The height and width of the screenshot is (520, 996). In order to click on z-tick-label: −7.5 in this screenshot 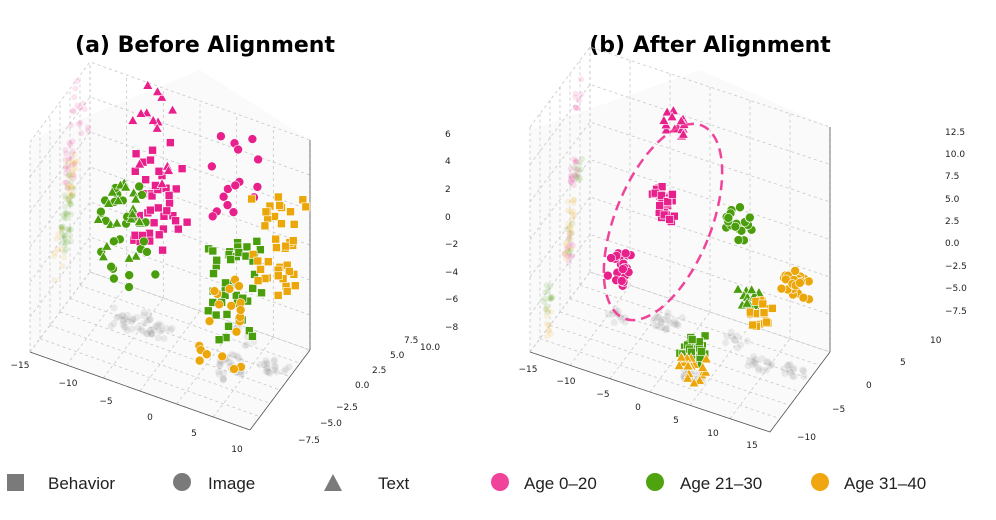, I will do `click(956, 312)`.